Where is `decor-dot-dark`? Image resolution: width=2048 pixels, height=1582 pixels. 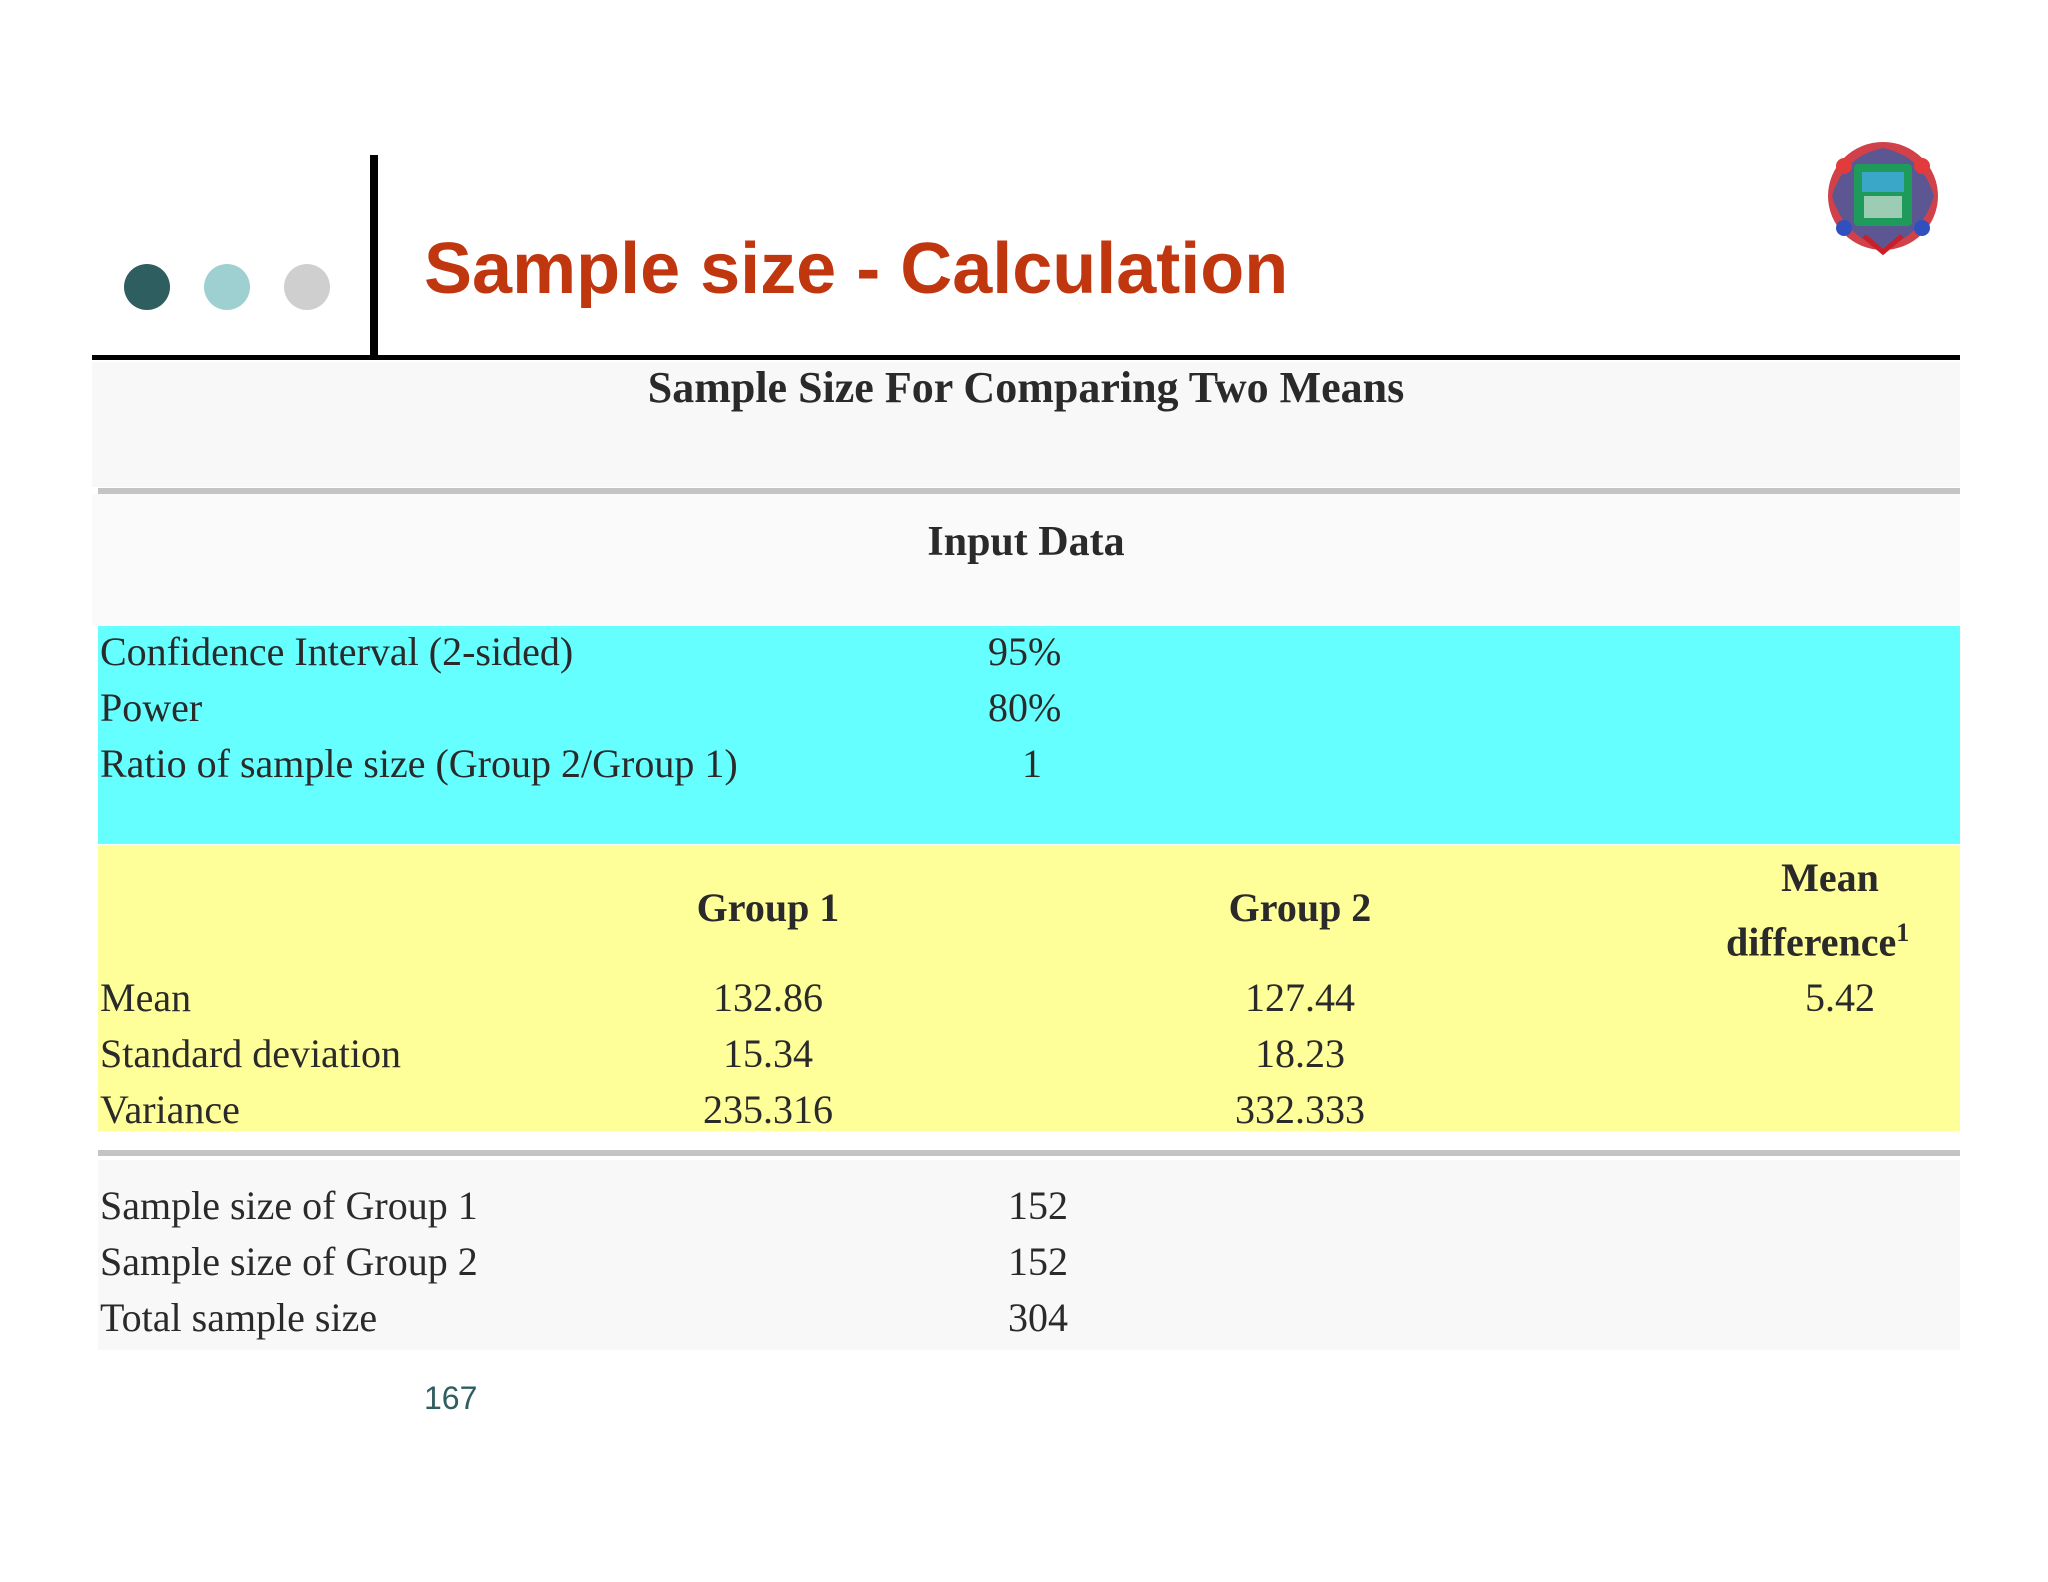
decor-dot-dark is located at coordinates (147, 287).